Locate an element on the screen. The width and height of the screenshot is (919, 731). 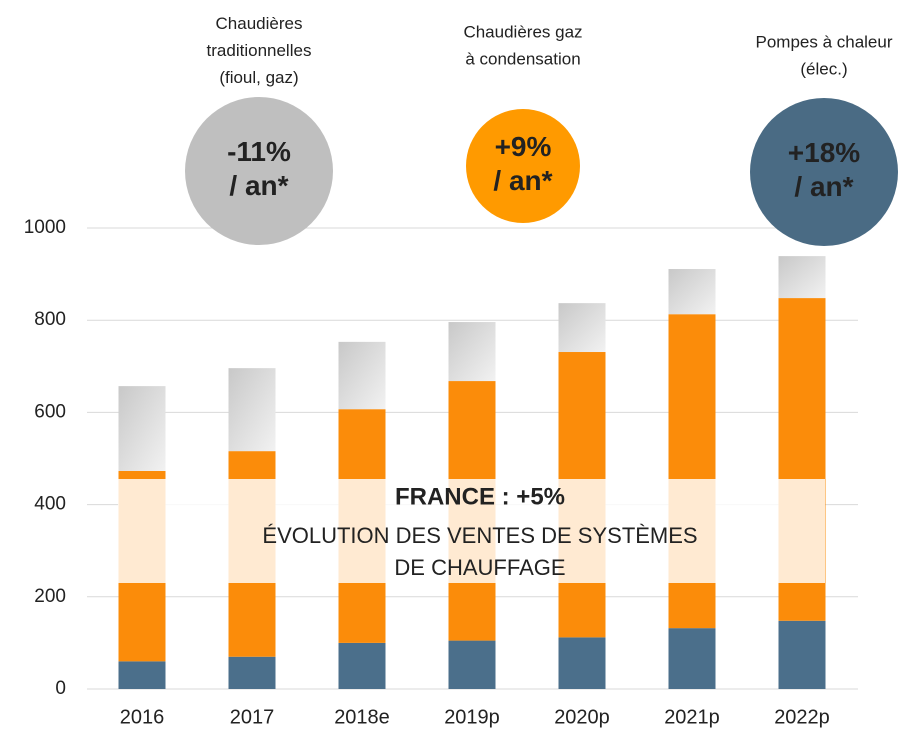
legend-label: Chaudières gaz à condensation is located at coordinates (522, 46).